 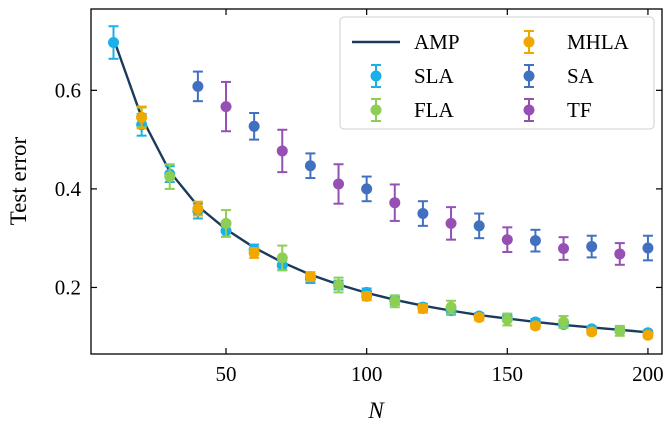 I want to click on legend-label-mhla: MHLA, so click(x=598, y=42).